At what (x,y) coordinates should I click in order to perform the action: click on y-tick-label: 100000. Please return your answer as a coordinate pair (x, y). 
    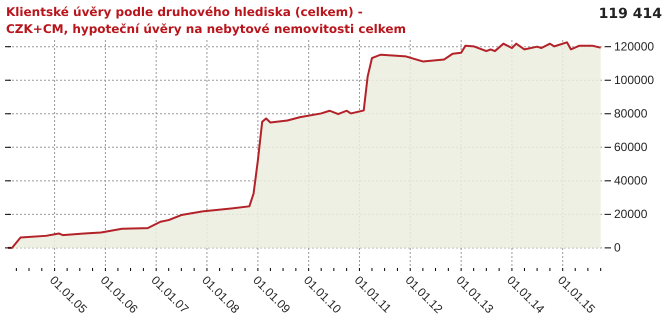
    Looking at the image, I should click on (634, 80).